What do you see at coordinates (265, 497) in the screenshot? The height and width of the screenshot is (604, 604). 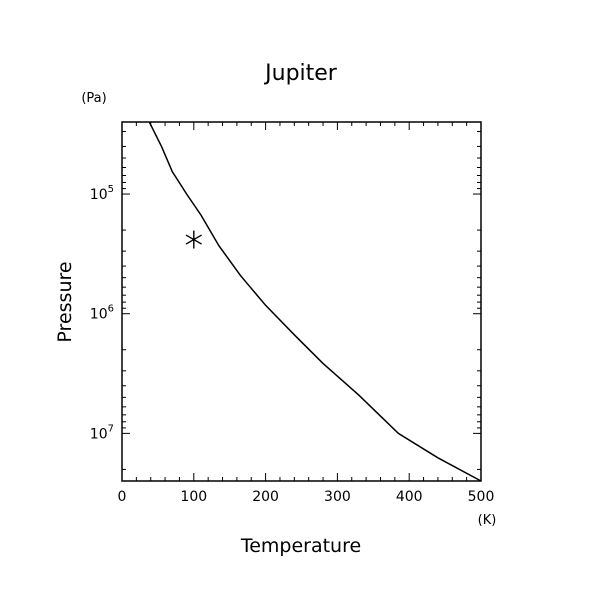 I see `x-tick-label: 200` at bounding box center [265, 497].